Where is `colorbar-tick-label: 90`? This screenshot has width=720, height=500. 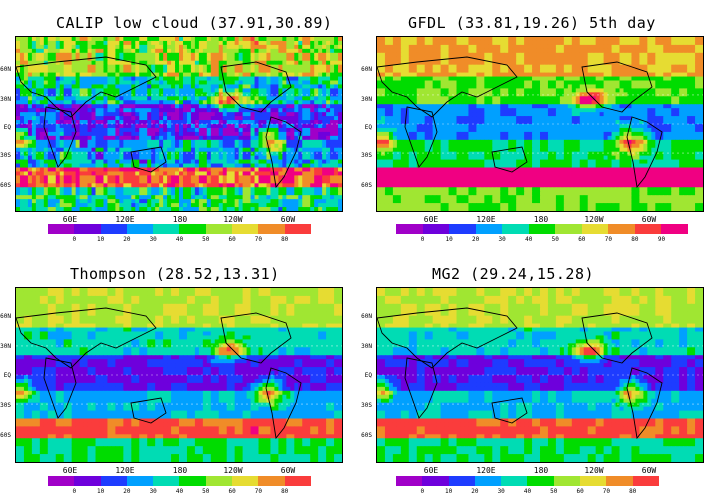
colorbar-tick-label: 90 is located at coordinates (661, 239).